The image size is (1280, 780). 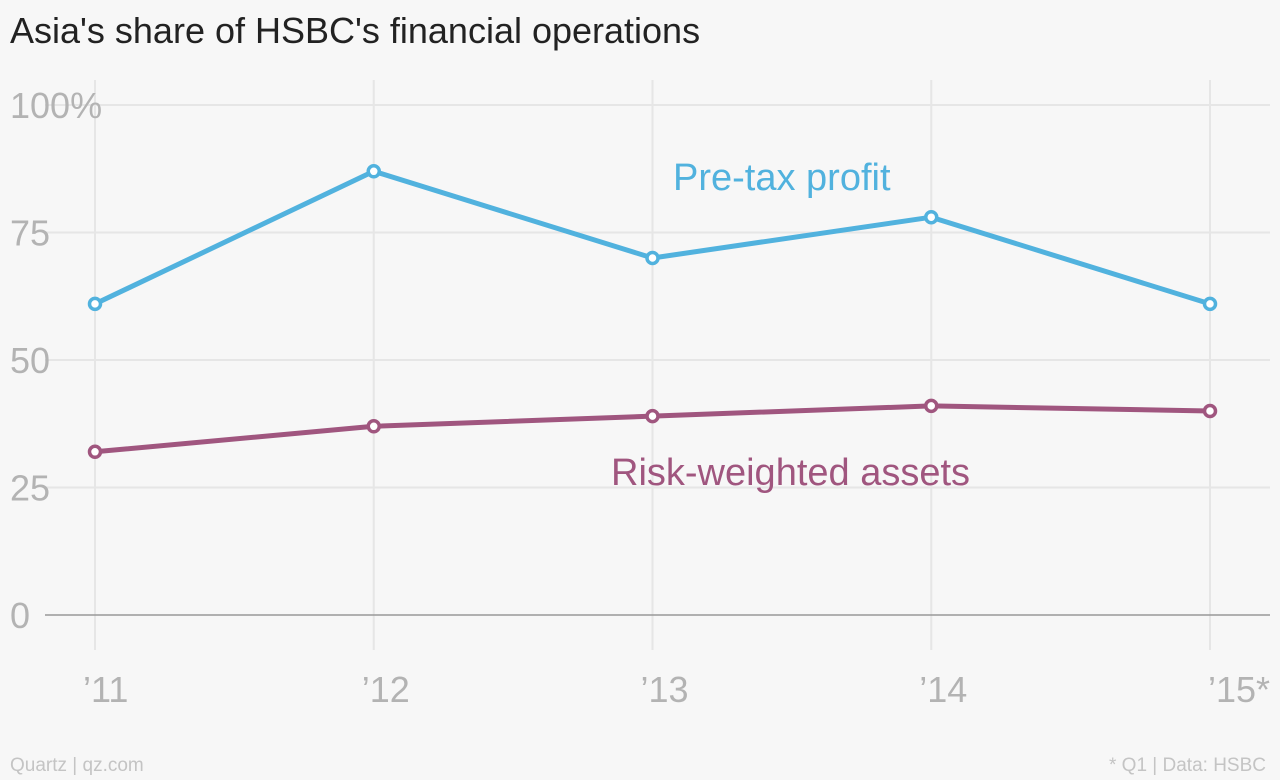 I want to click on series-labels: Pre-tax profit Risk-weighted assets, so click(x=790, y=325).